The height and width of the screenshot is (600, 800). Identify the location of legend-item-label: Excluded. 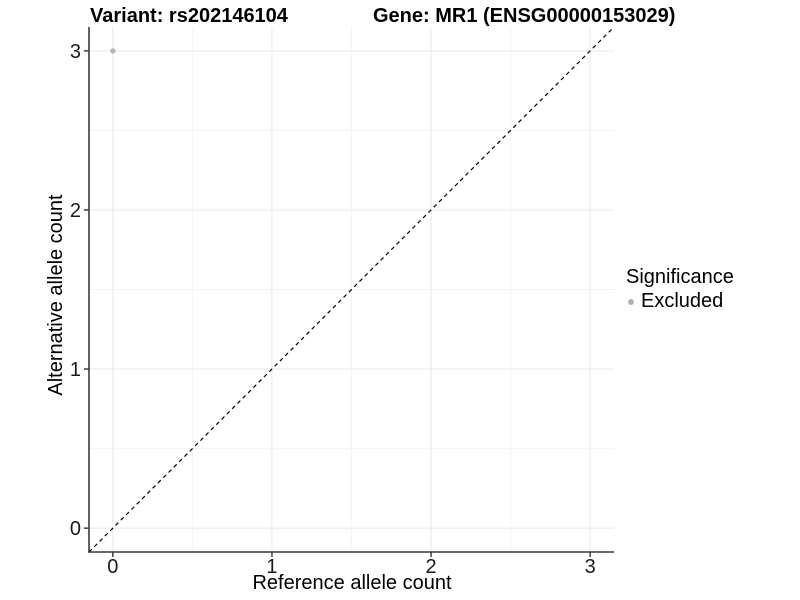
(682, 301).